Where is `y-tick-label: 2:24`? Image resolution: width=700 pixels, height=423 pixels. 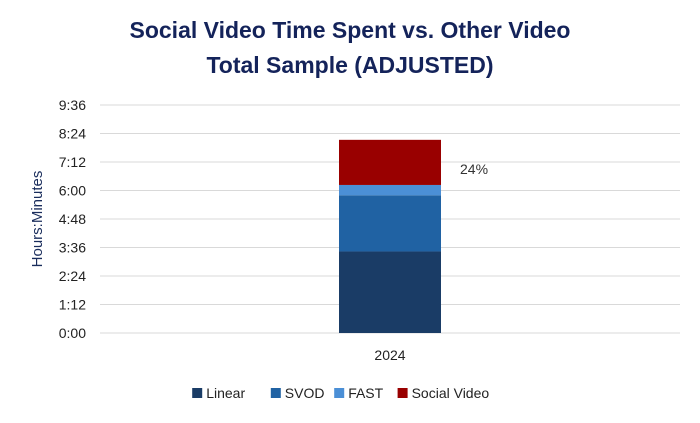 y-tick-label: 2:24 is located at coordinates (72, 276).